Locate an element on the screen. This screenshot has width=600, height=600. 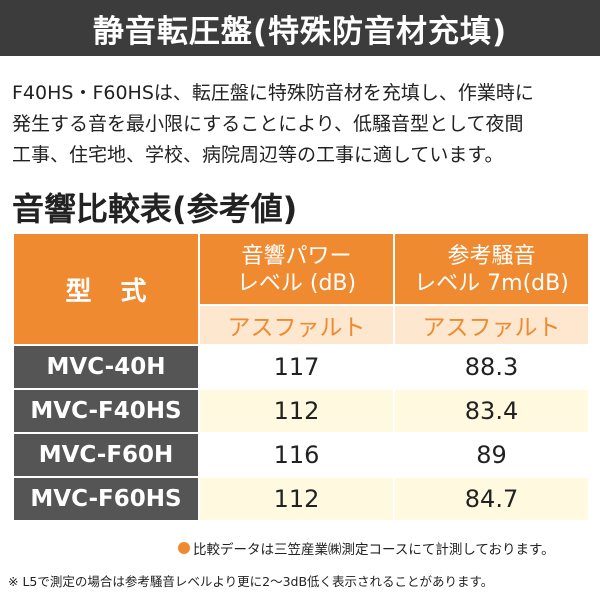
power-value-cell: 116 is located at coordinates (296, 455).